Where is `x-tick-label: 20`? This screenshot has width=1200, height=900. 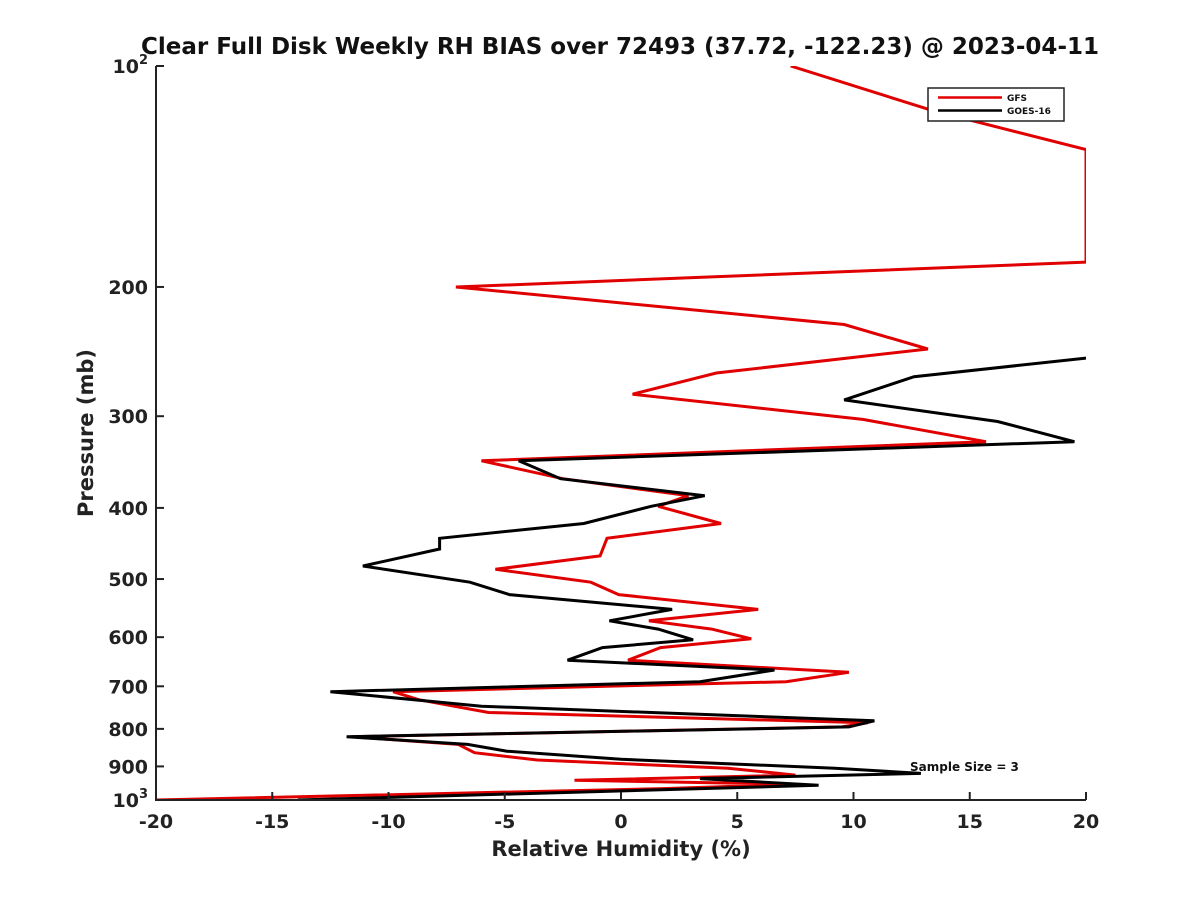 x-tick-label: 20 is located at coordinates (1086, 822).